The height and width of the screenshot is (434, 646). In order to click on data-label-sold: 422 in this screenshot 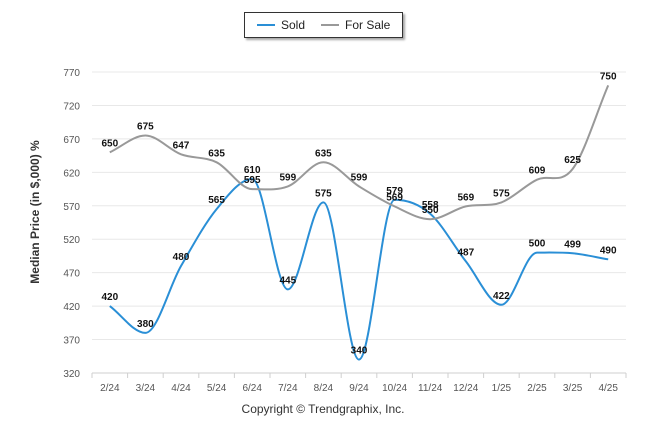, I will do `click(501, 296)`.